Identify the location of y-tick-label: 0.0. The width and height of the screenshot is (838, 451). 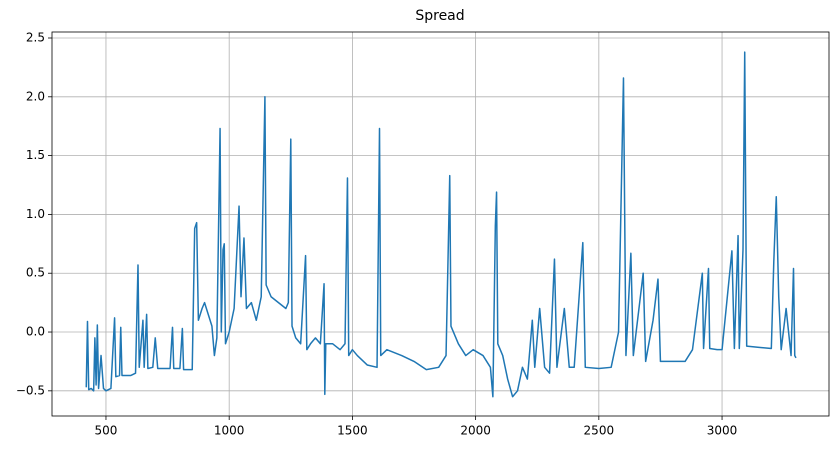
(35, 332).